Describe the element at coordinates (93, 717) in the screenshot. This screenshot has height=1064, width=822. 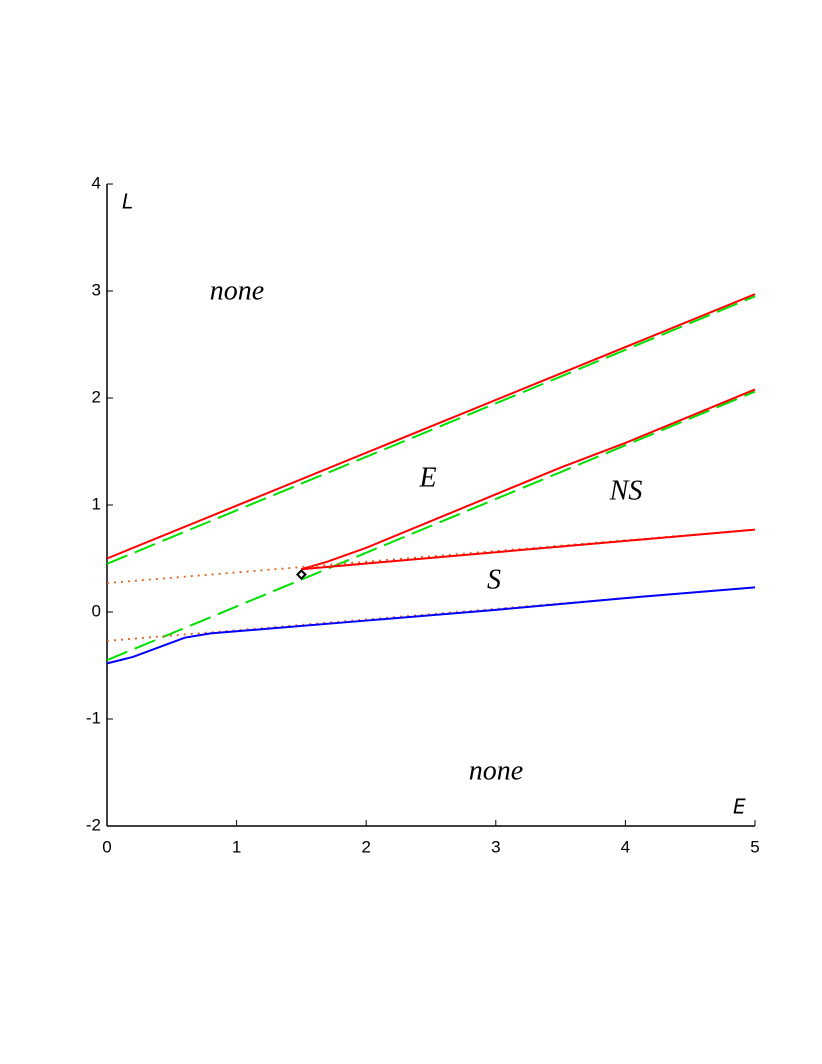
I see `y-tick-label: -1` at that location.